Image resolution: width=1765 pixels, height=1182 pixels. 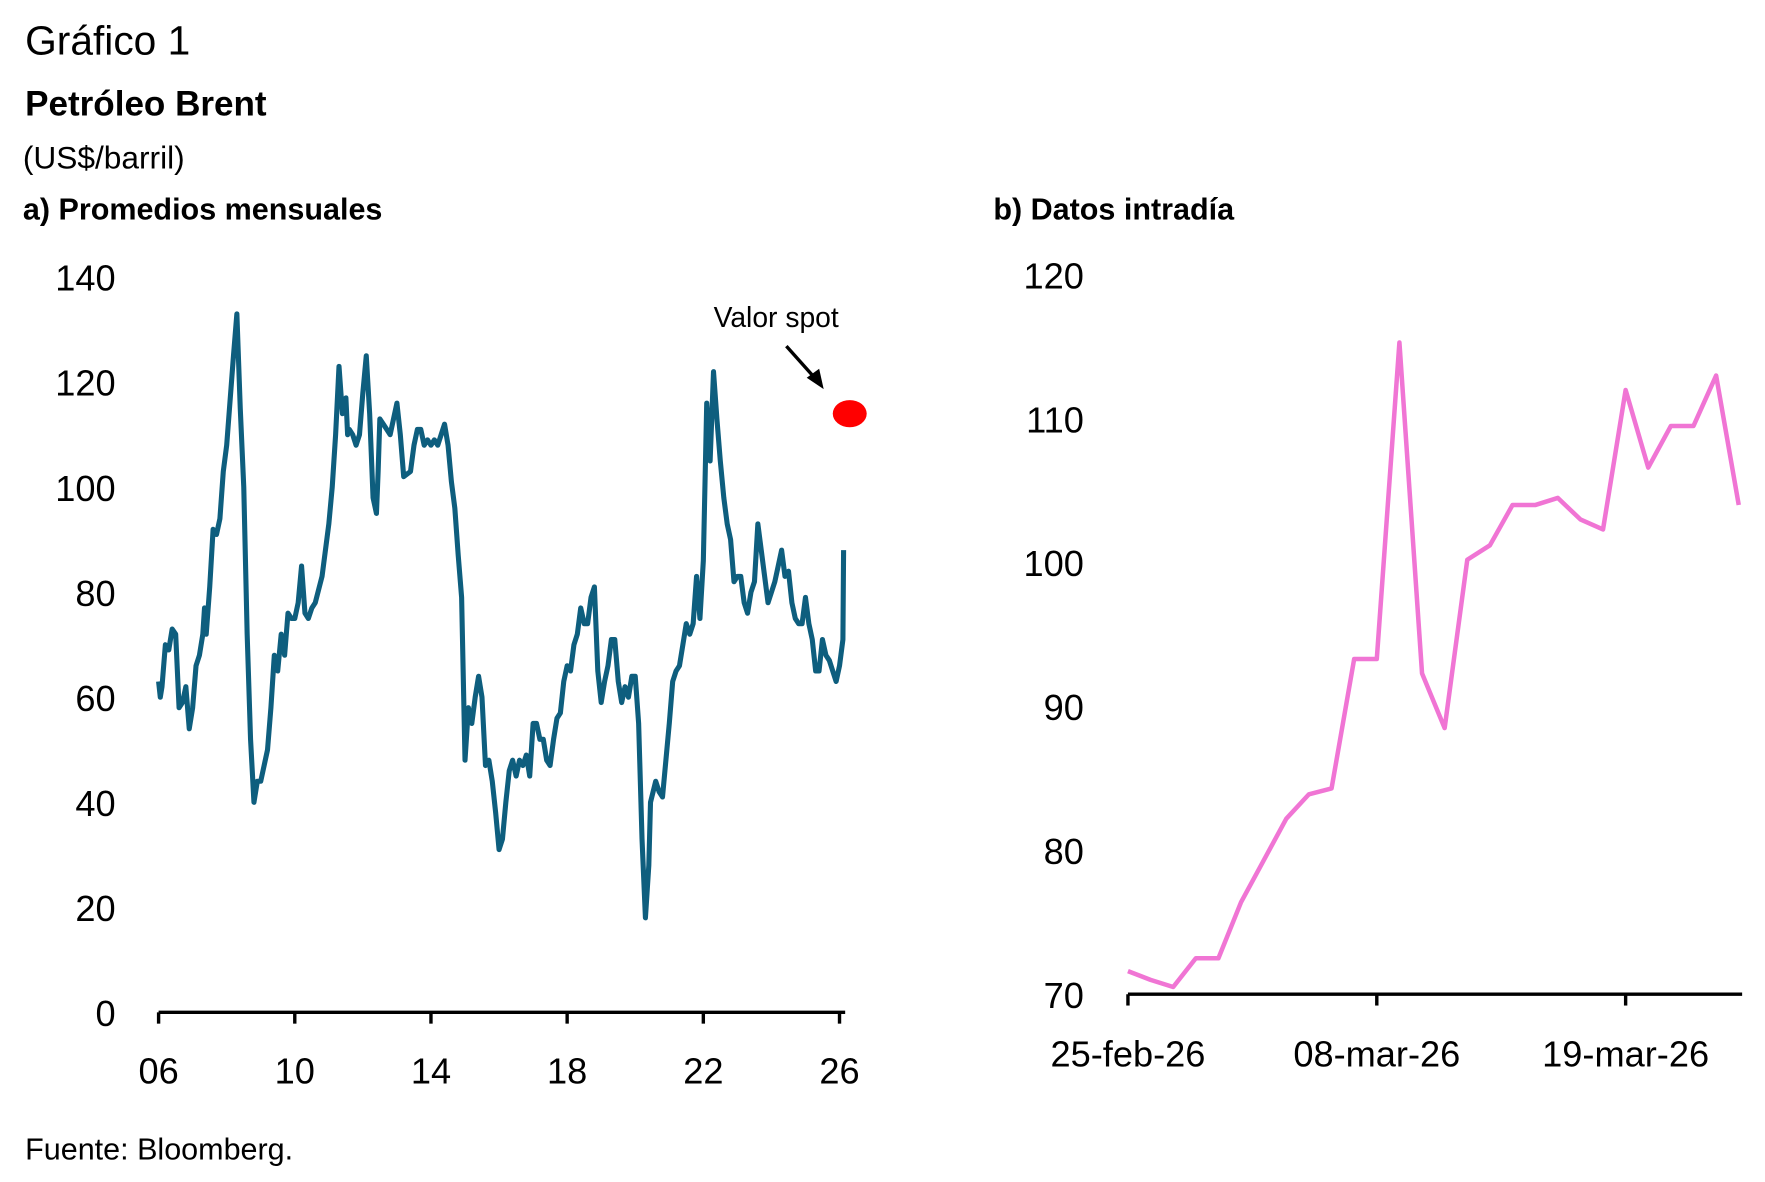 What do you see at coordinates (1625, 1054) in the screenshot?
I see `x-tick-label: 19-mar-26` at bounding box center [1625, 1054].